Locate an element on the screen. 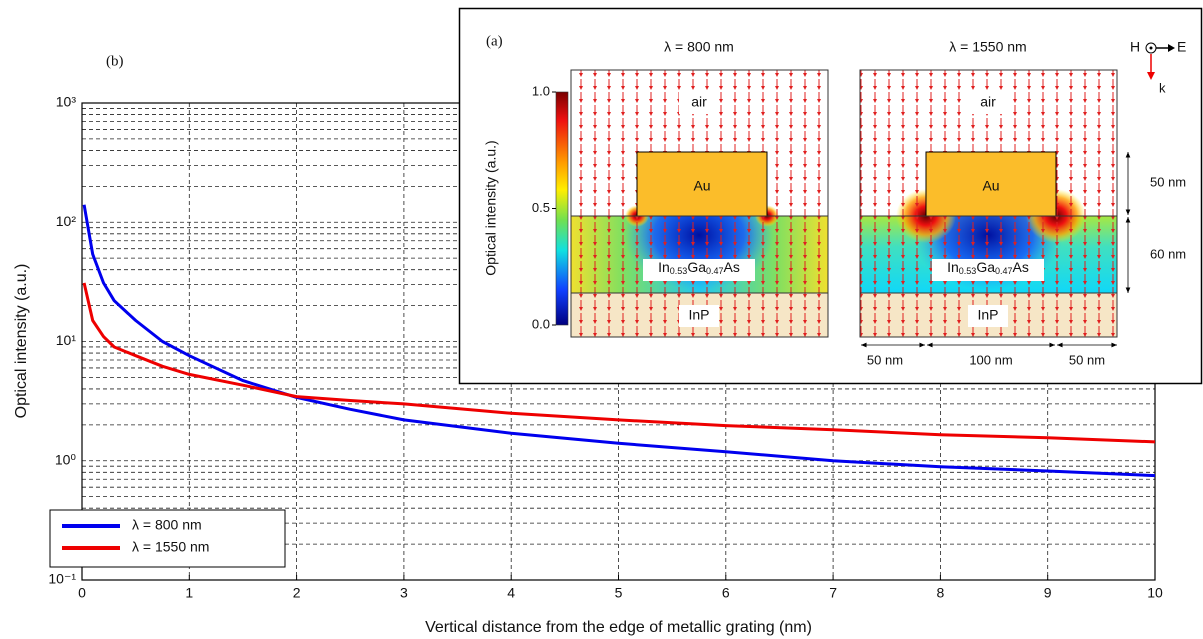 Image resolution: width=1203 pixels, height=639 pixels. e-arrowhead is located at coordinates (1171, 48).